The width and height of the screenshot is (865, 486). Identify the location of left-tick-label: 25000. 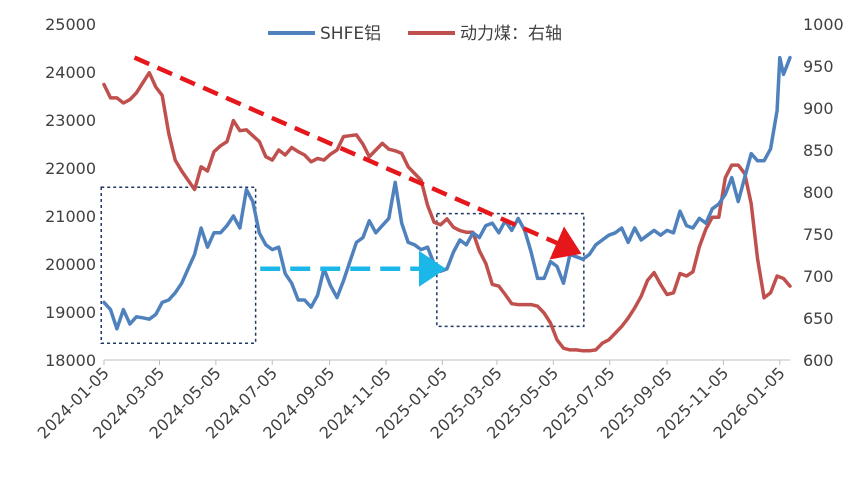
(70, 24).